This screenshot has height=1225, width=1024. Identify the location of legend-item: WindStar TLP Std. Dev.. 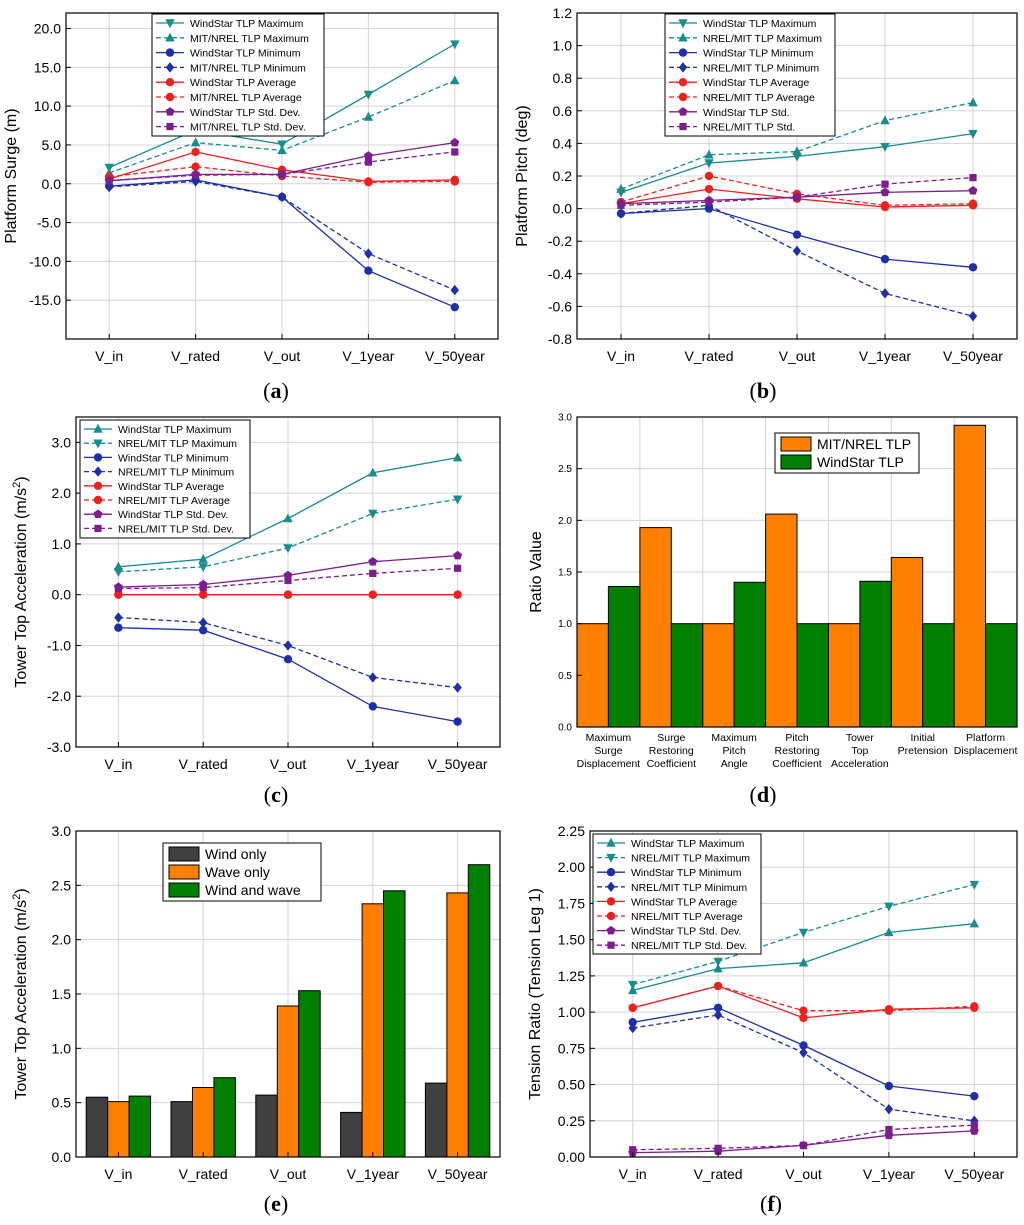
(156, 515).